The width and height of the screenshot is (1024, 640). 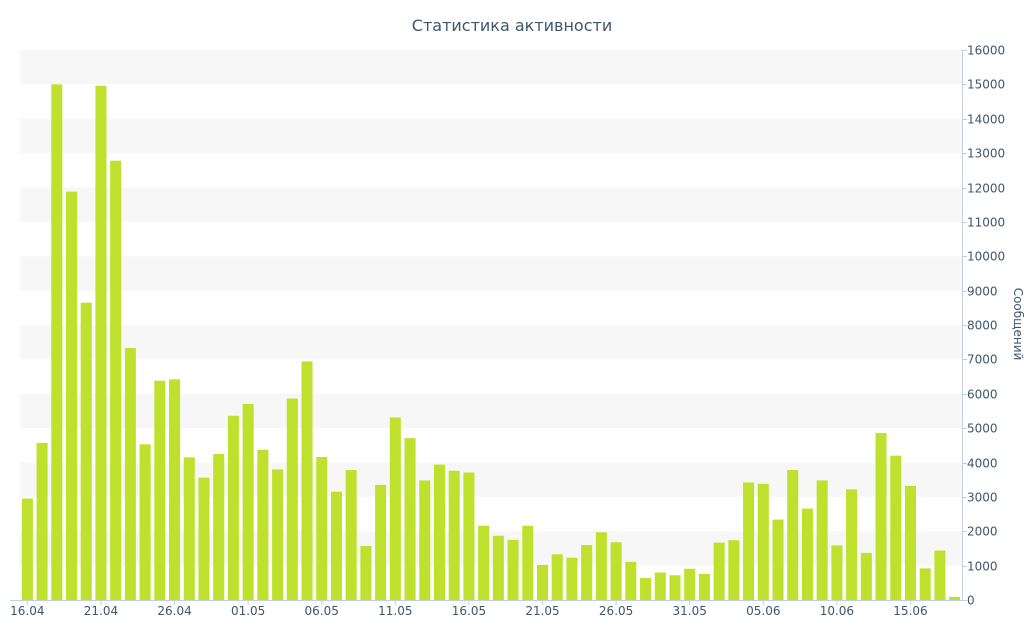 I want to click on x-tick-label: 26.05, so click(x=616, y=611).